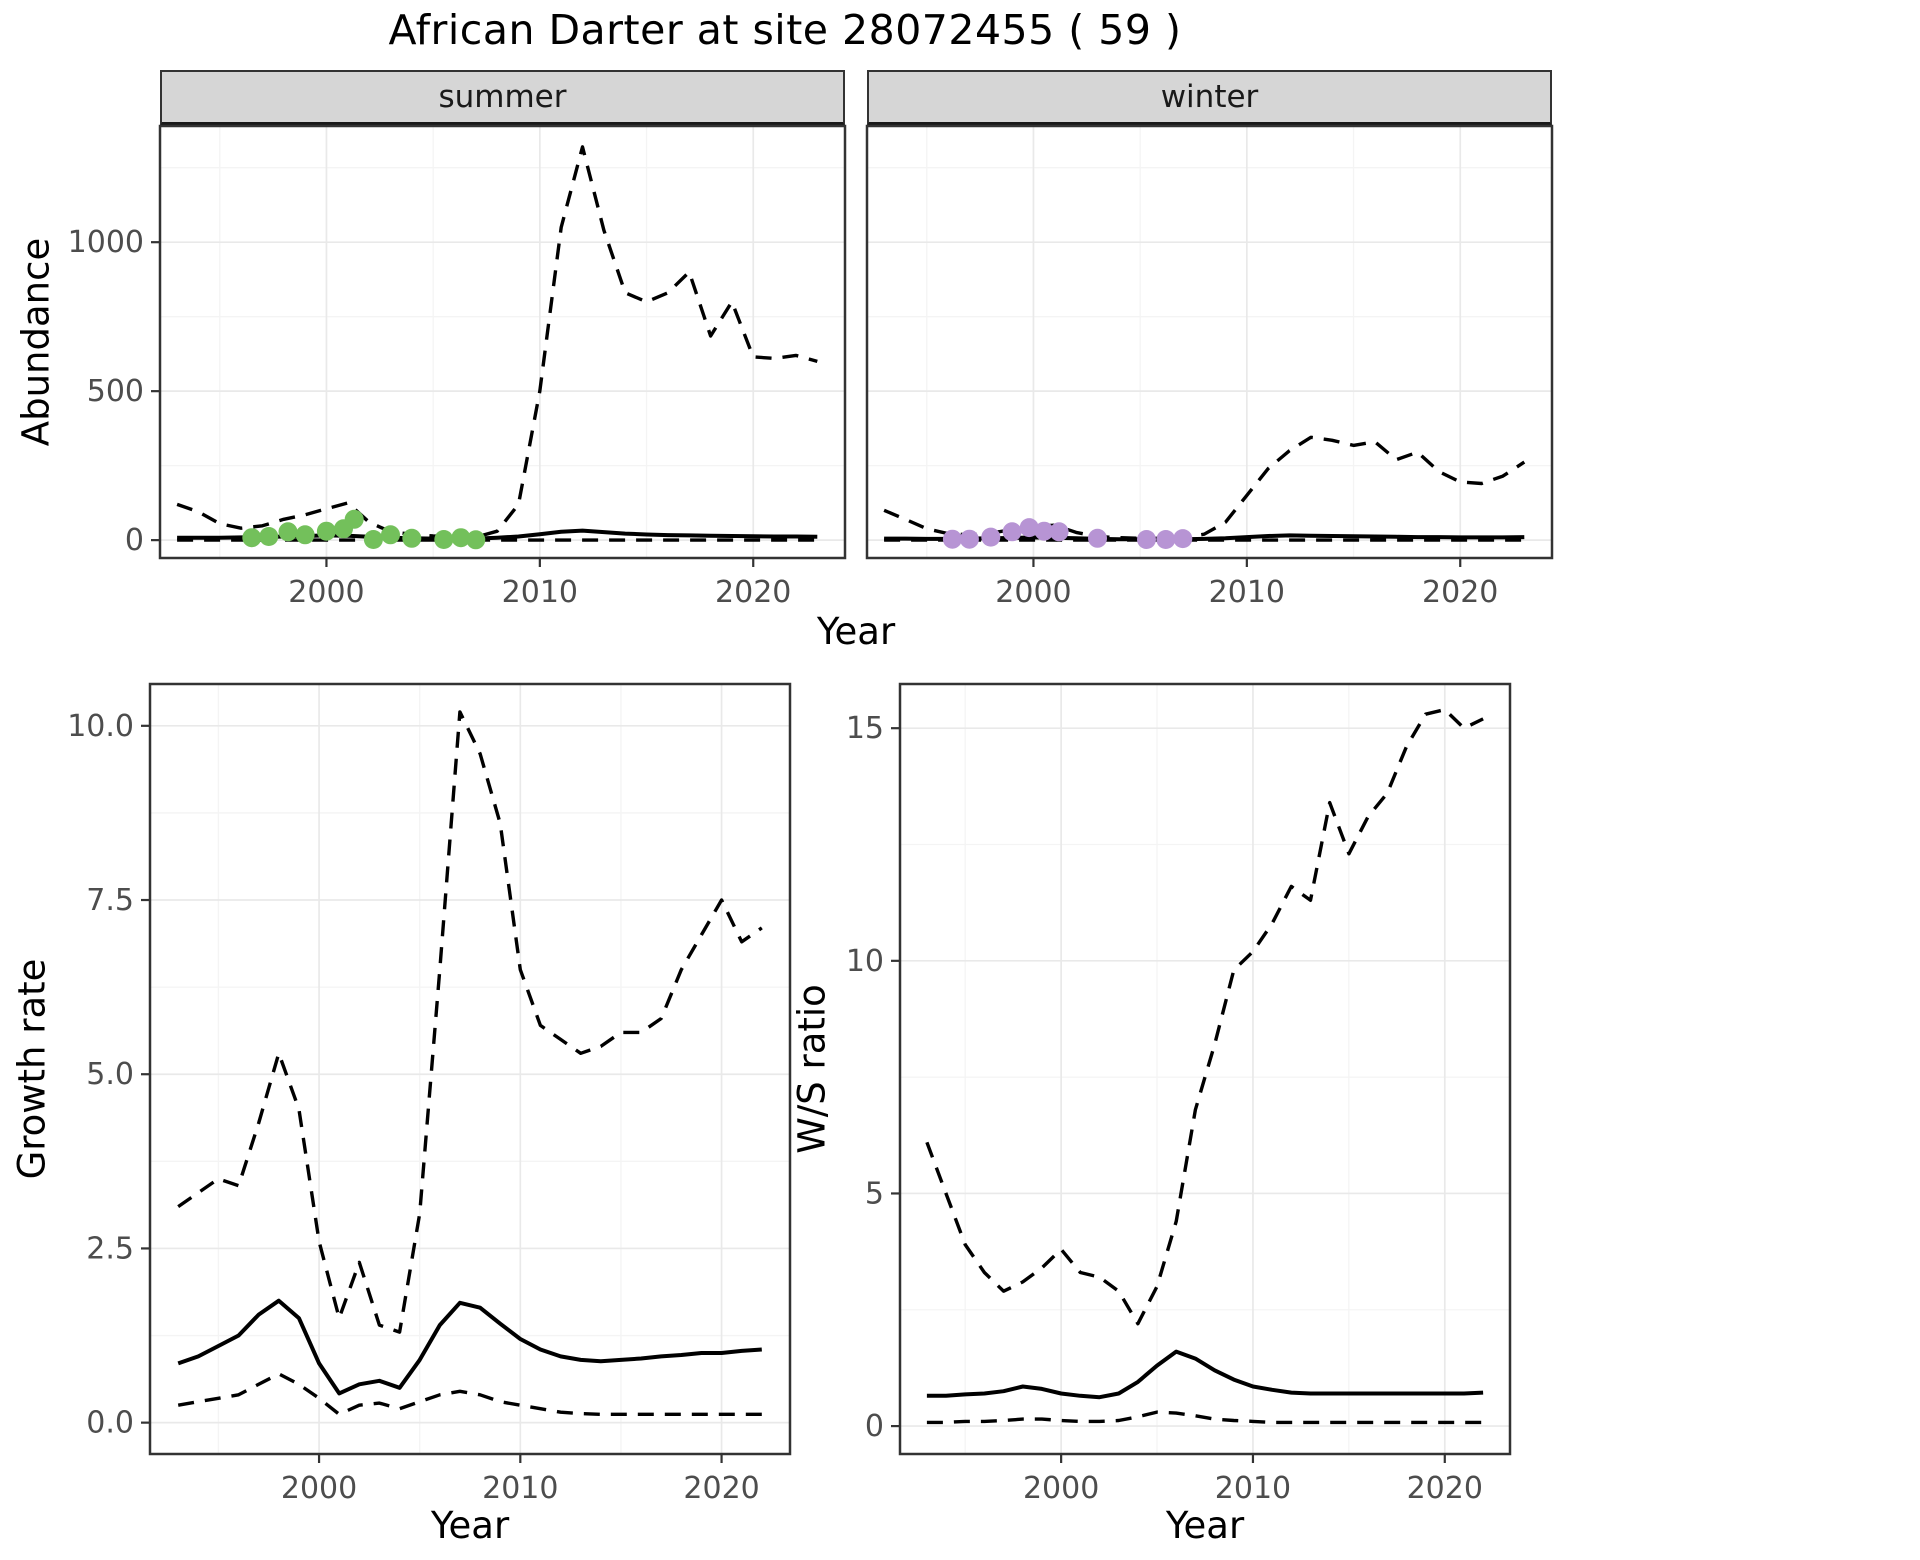  I want to click on axis-ticks-and-labels: 2000 2010 2020 0 500 1000, so click(430, 417).